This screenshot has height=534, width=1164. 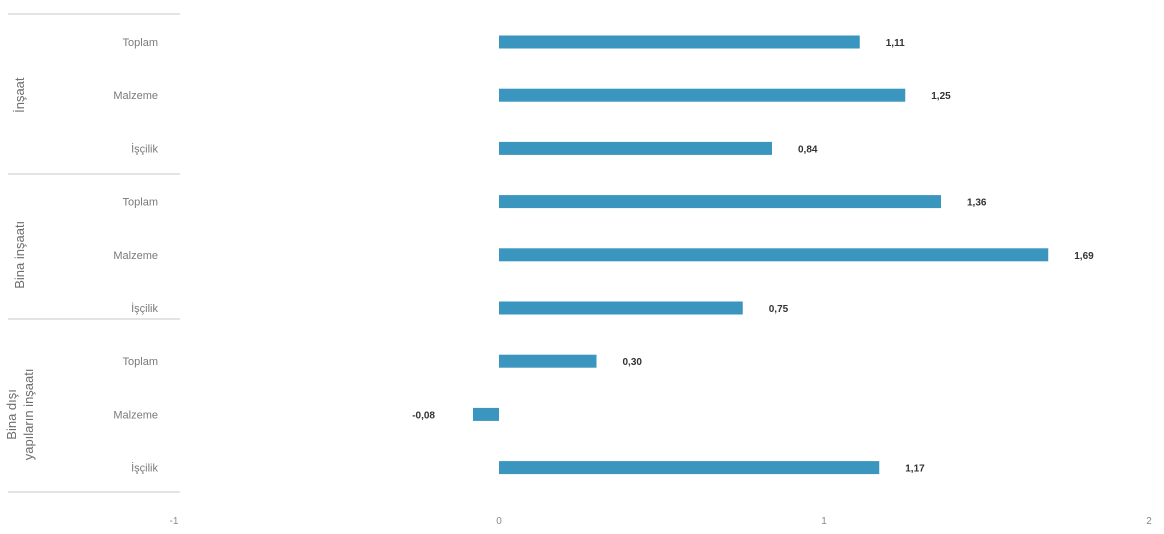 What do you see at coordinates (140, 362) in the screenshot?
I see `category-label-2-0: Toplam` at bounding box center [140, 362].